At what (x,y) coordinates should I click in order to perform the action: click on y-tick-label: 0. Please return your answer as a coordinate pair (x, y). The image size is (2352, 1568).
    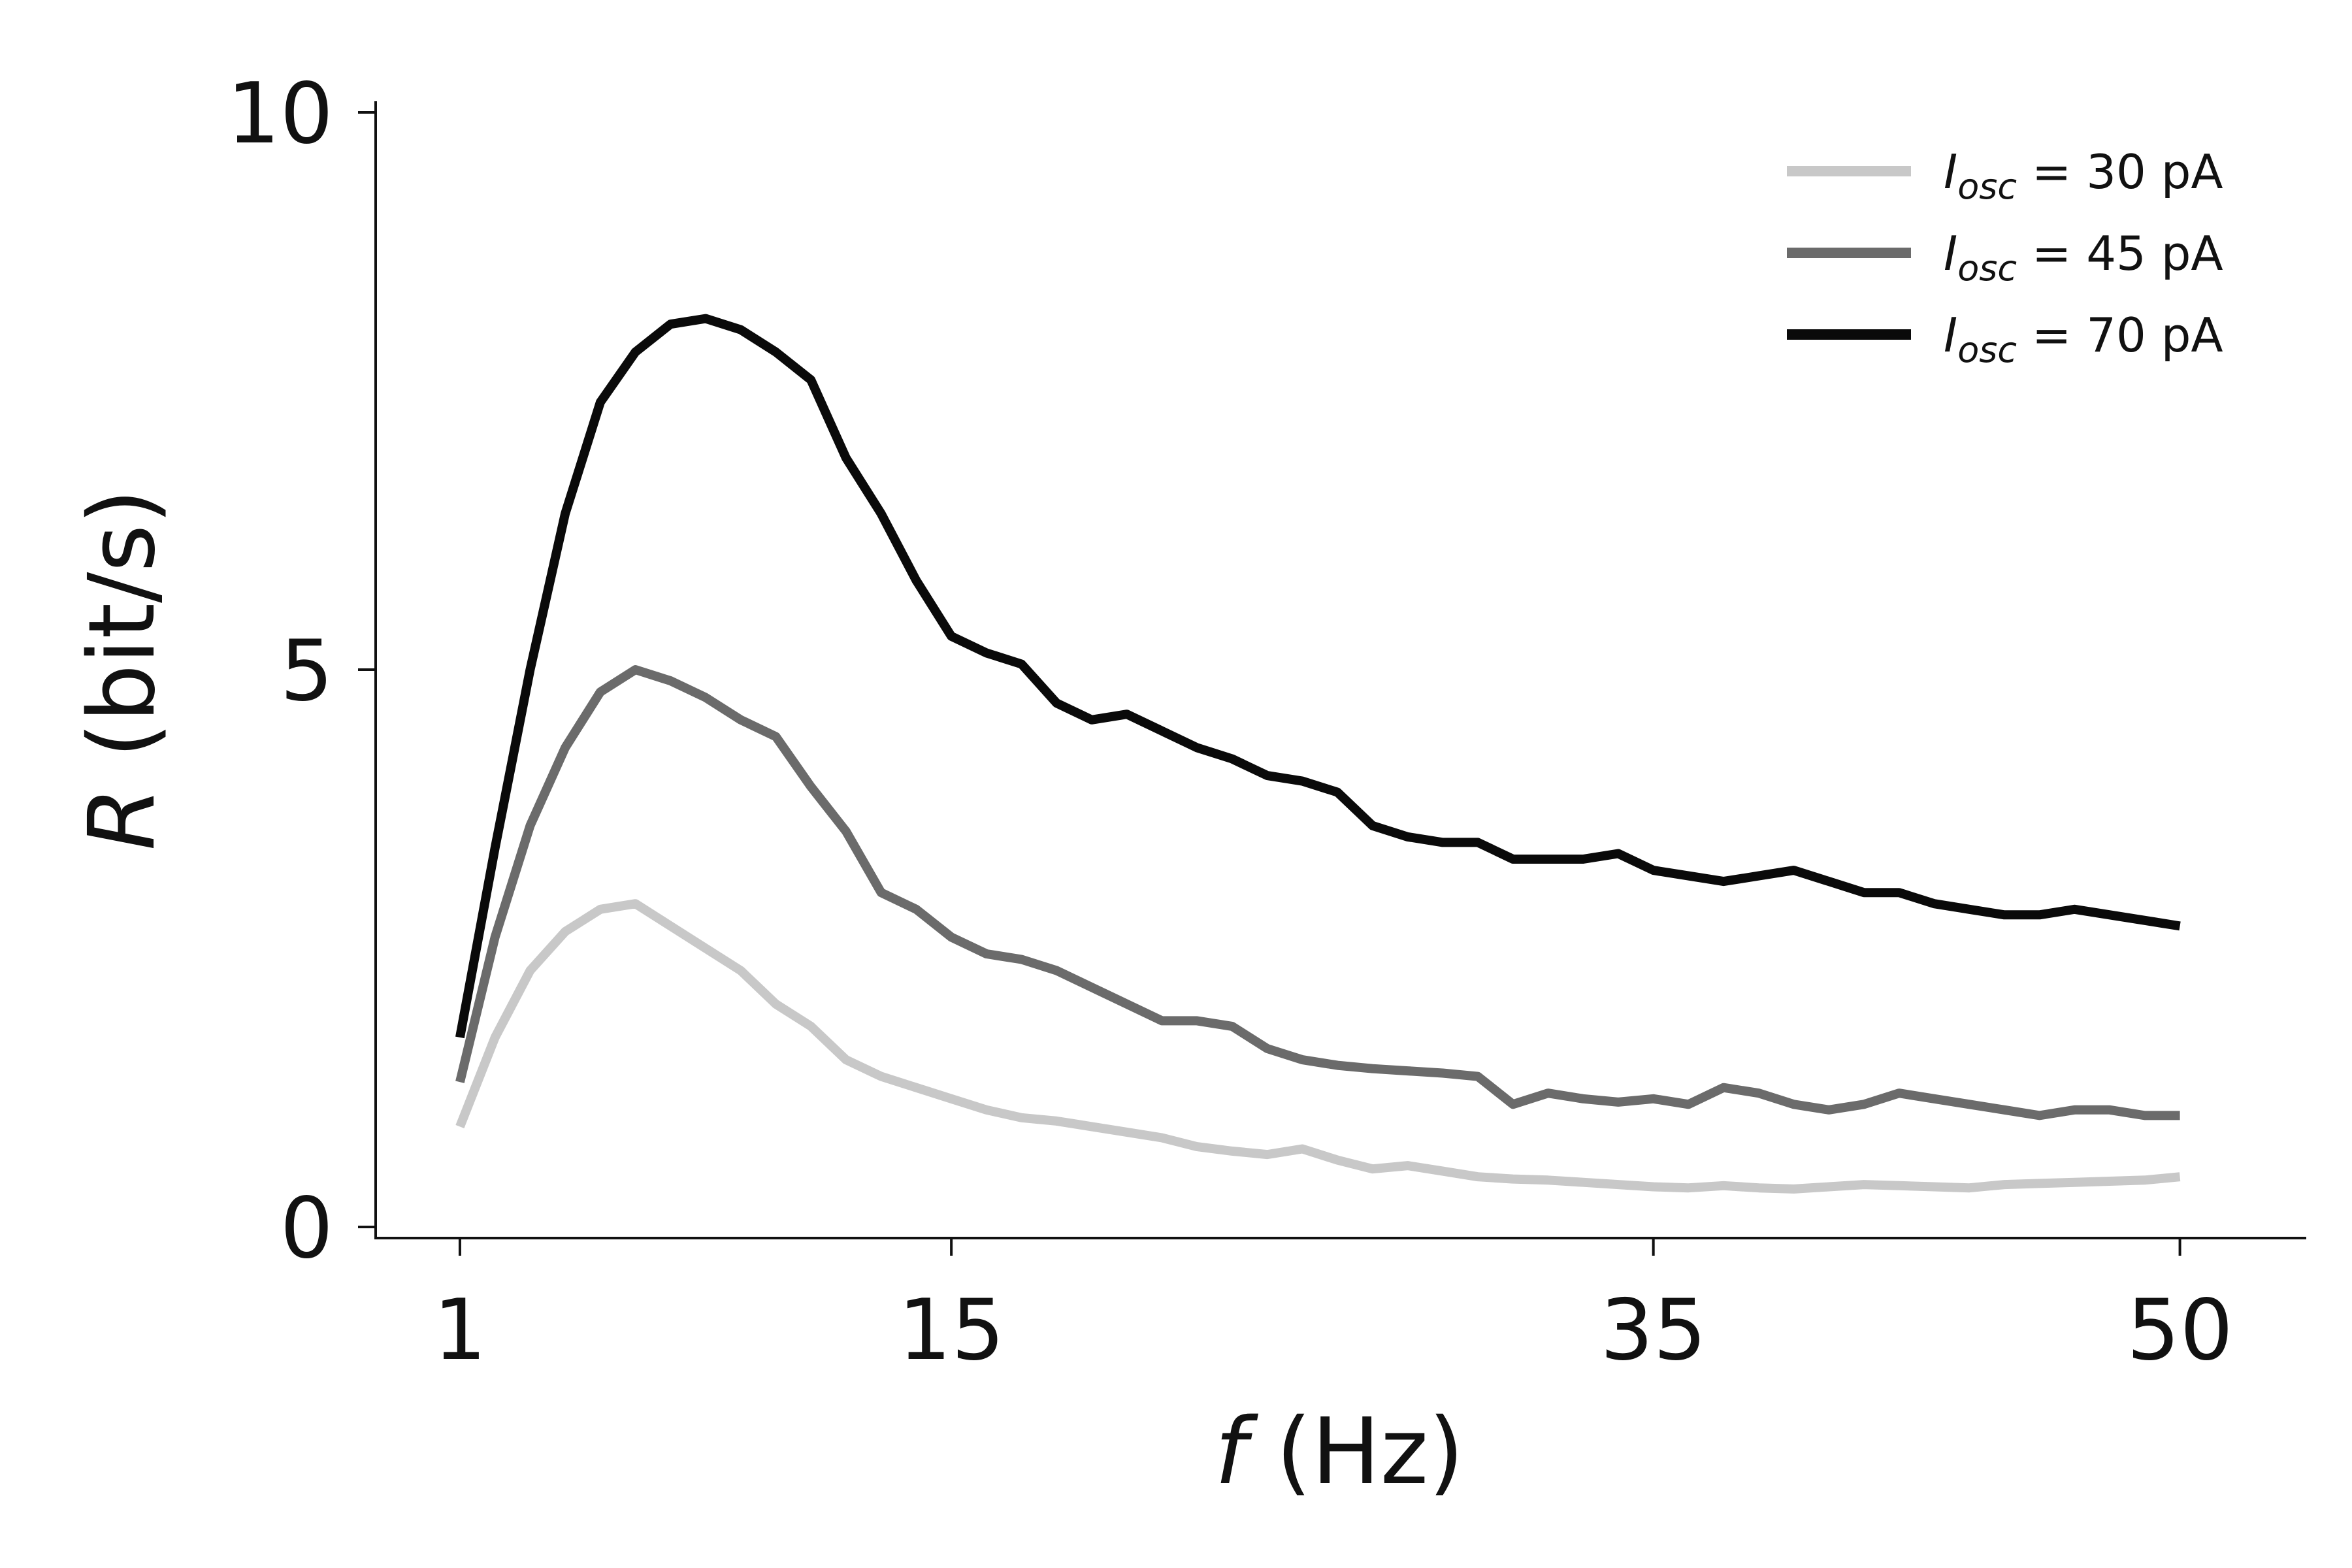
    Looking at the image, I should click on (306, 1228).